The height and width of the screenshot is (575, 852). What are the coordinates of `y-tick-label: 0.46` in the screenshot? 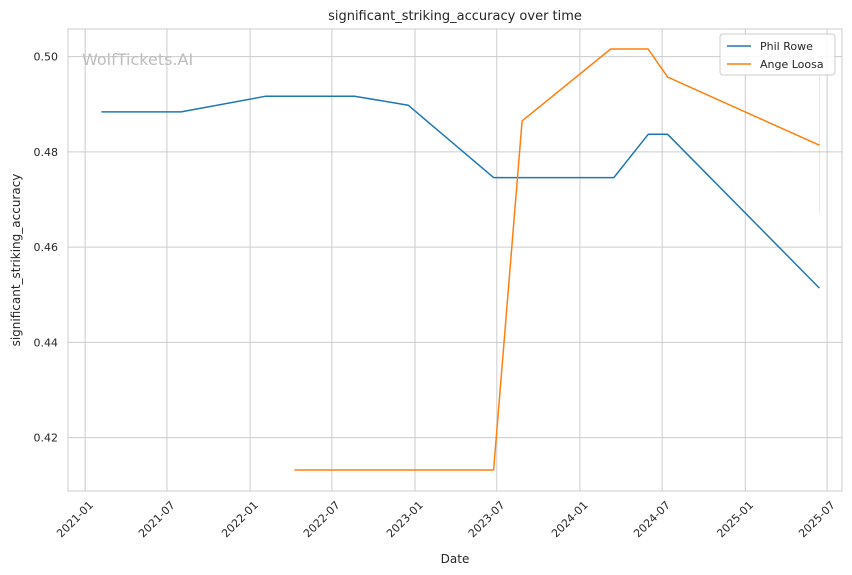 It's located at (46, 247).